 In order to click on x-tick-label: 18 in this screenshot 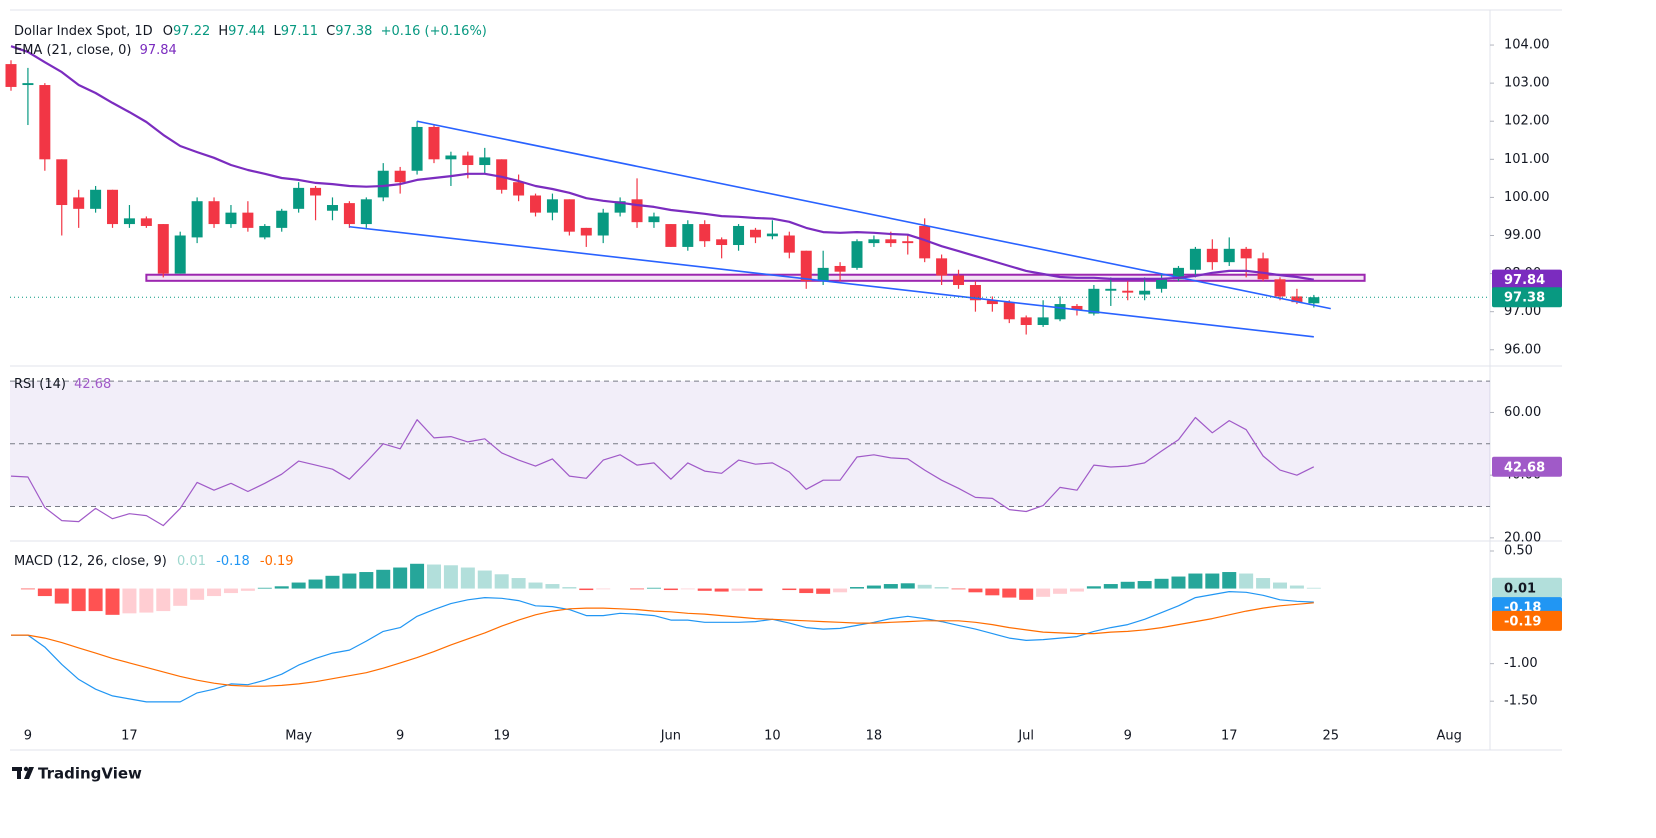, I will do `click(874, 736)`.